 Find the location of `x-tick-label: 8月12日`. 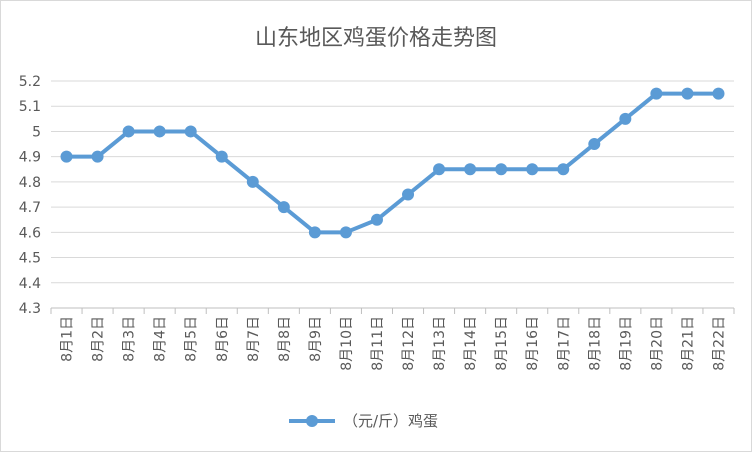

x-tick-label: 8月12日 is located at coordinates (409, 343).